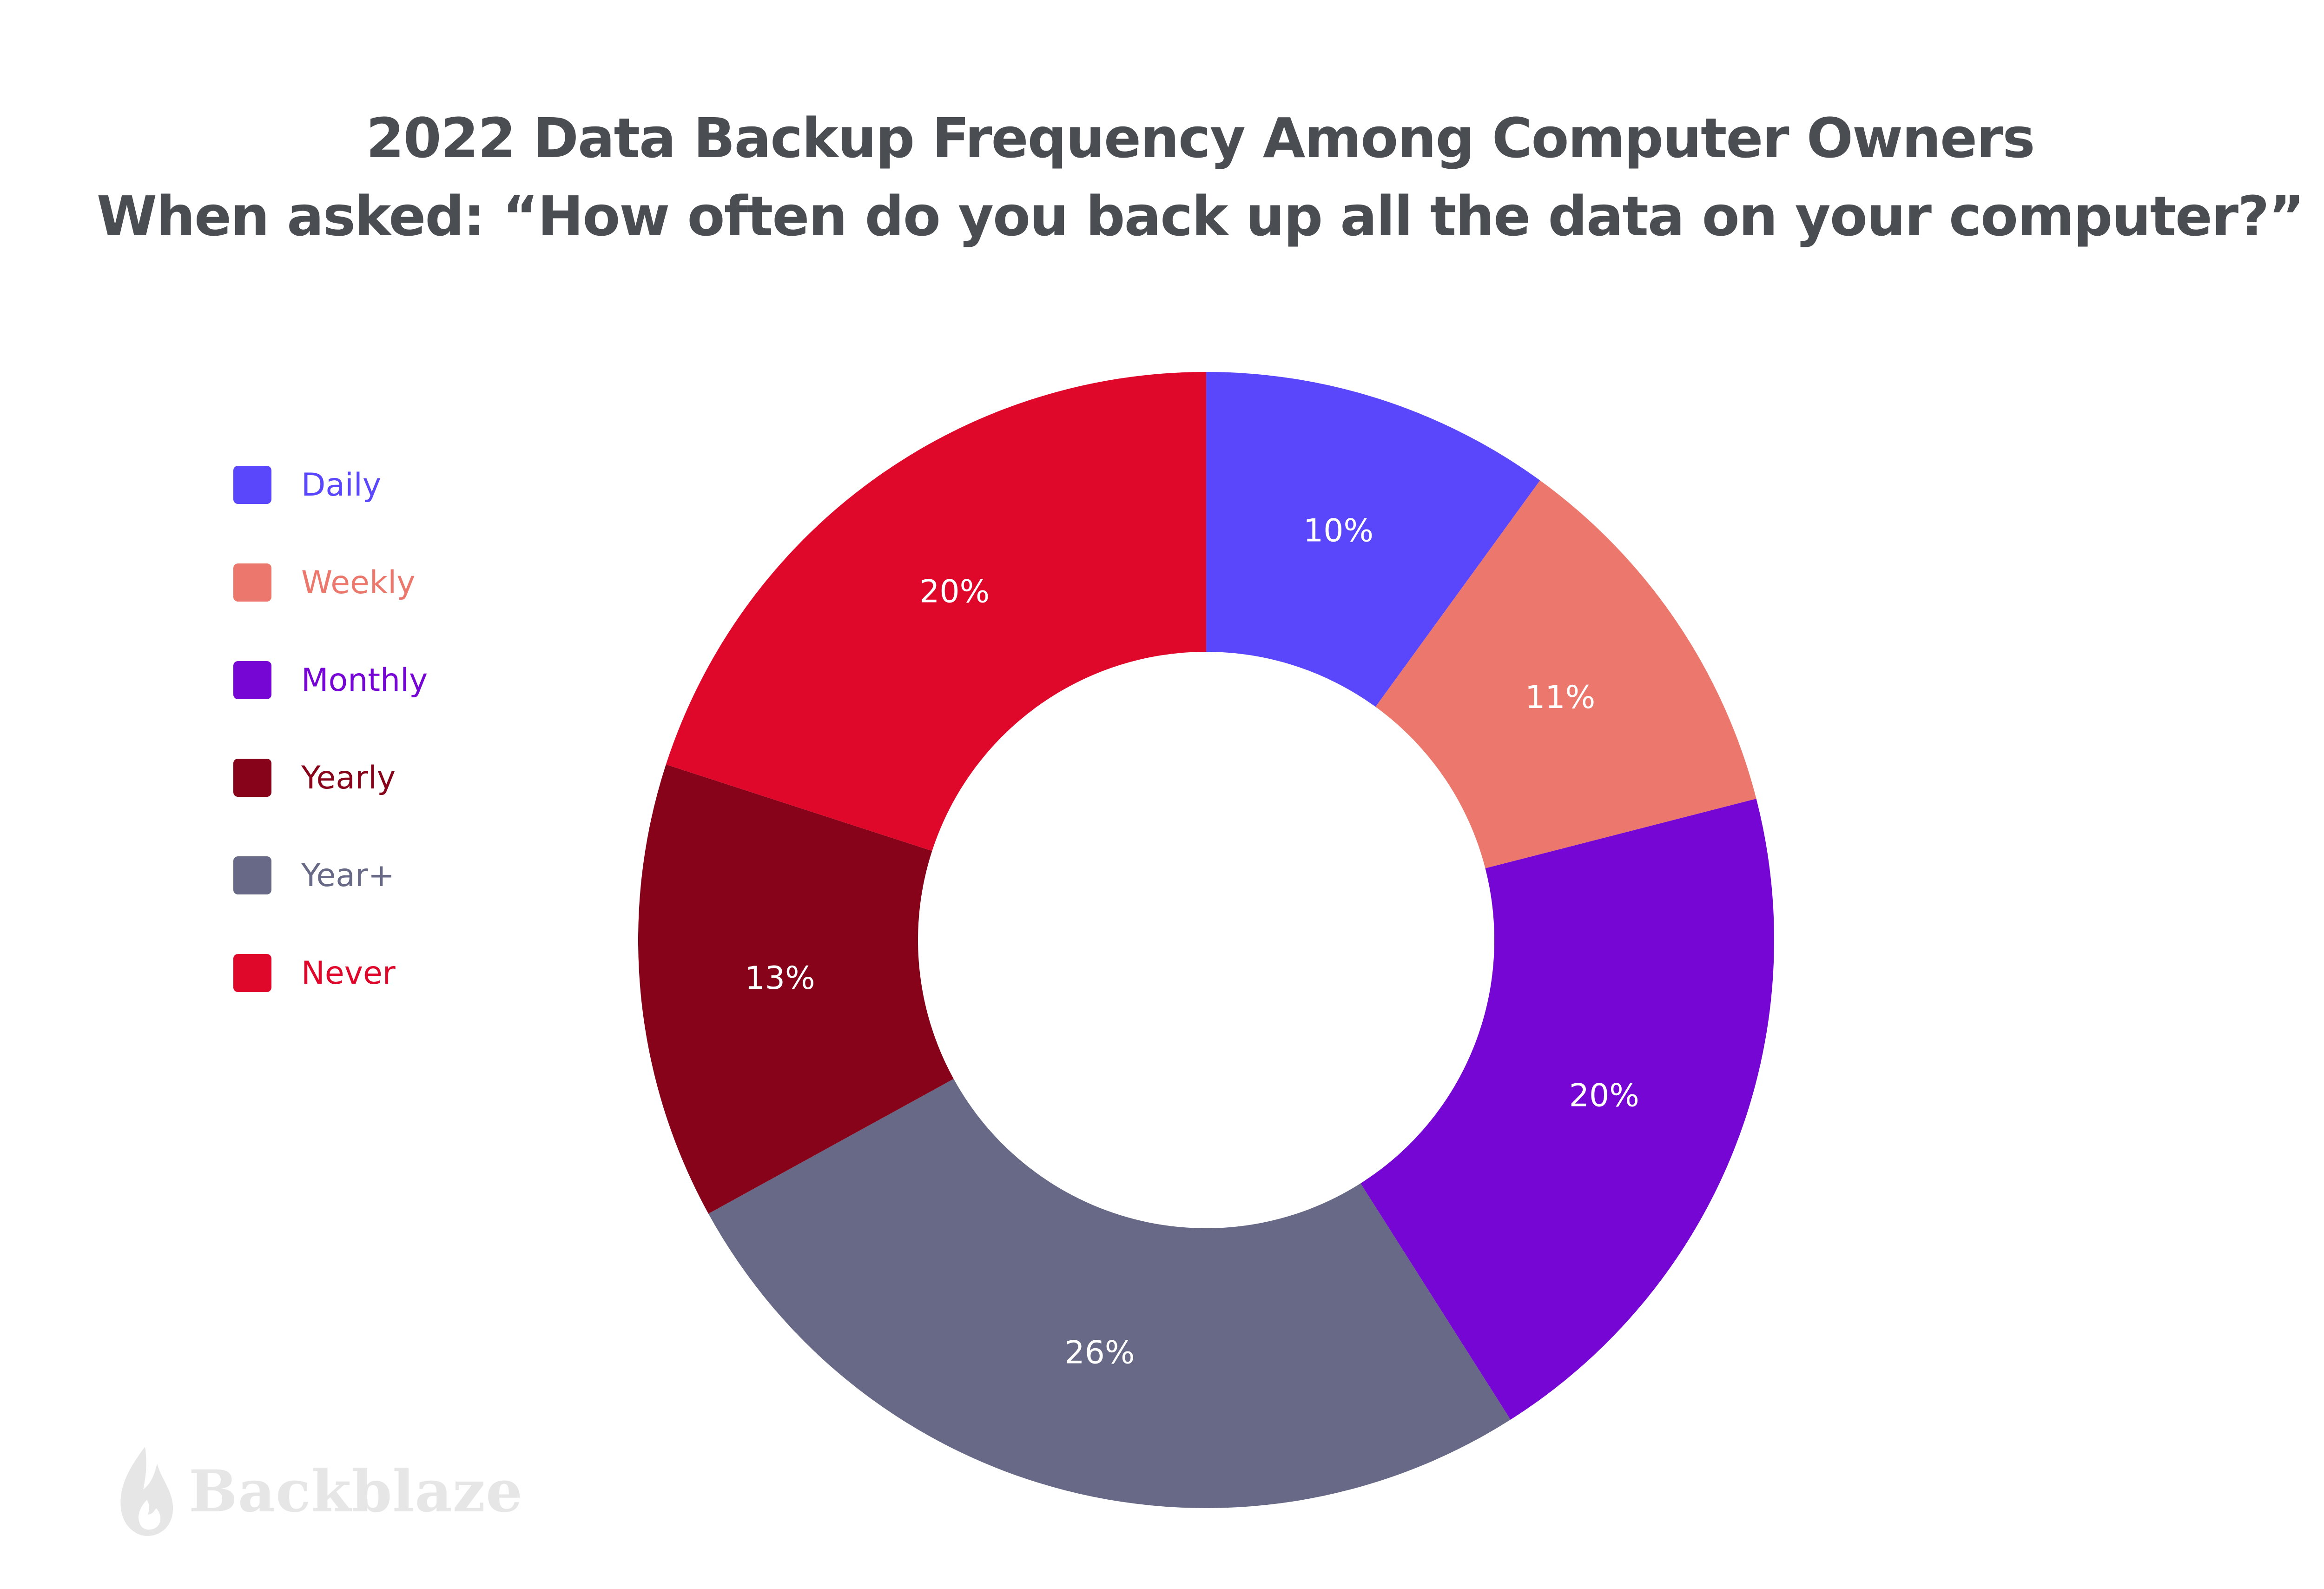 Image resolution: width=2324 pixels, height=1589 pixels. I want to click on legend-swatch-yearly, so click(252, 778).